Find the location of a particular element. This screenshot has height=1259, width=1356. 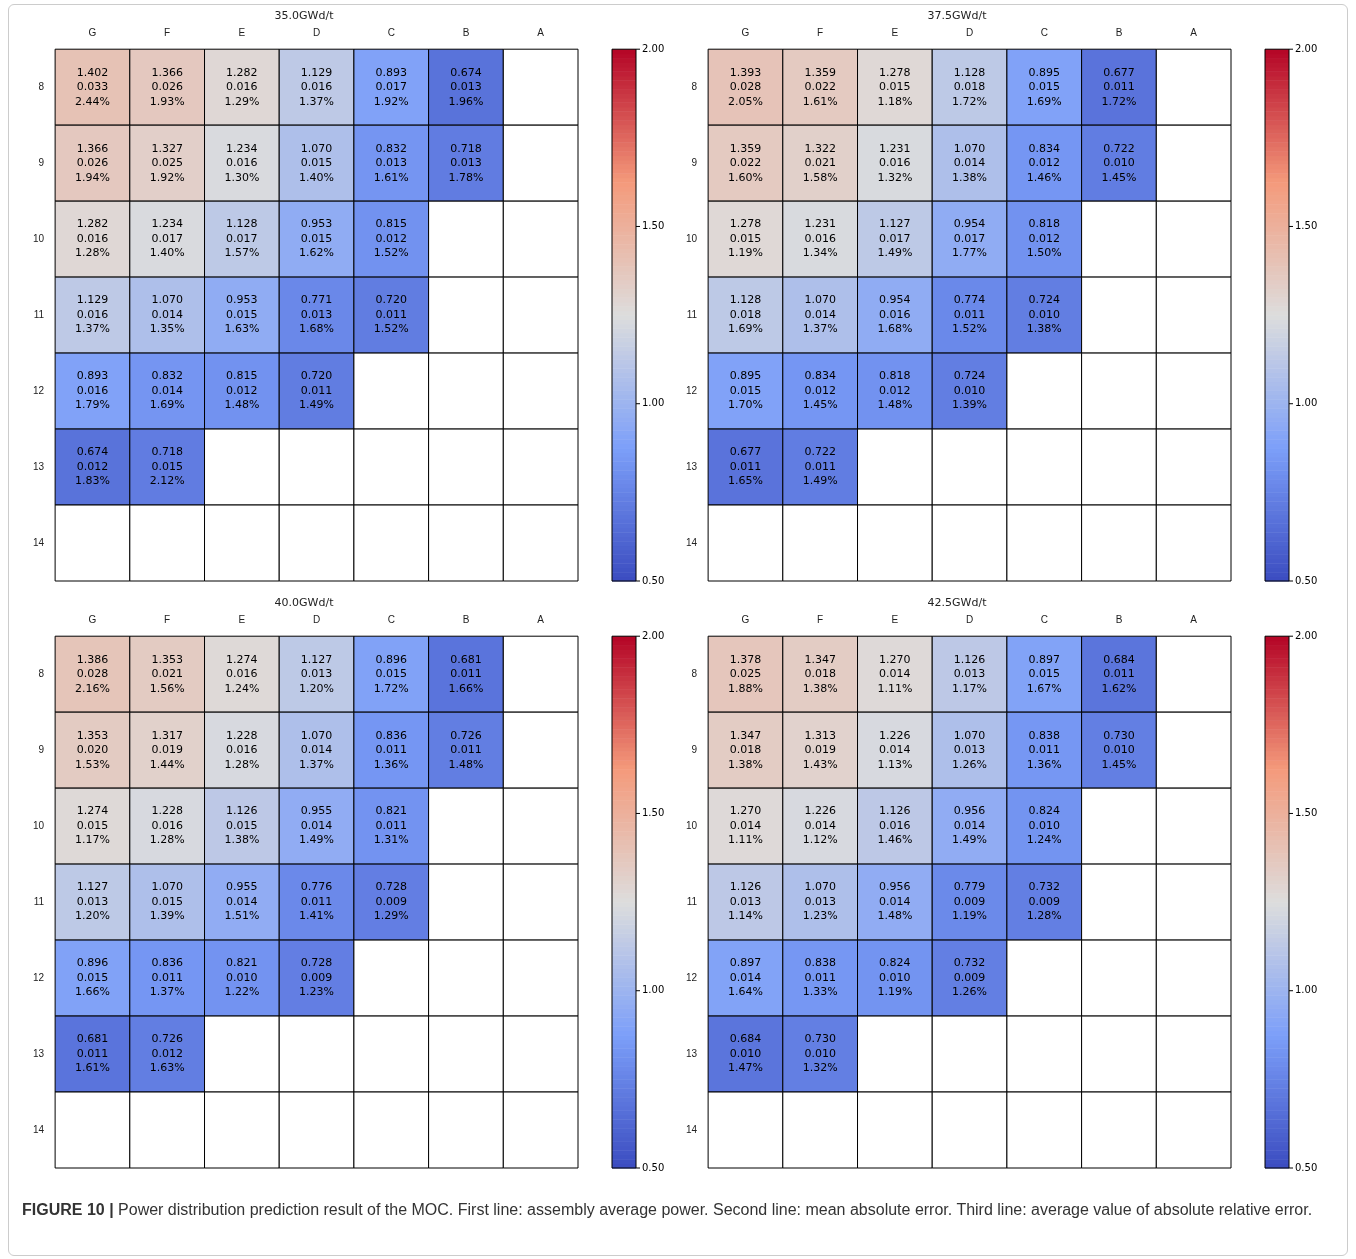

data-label: 1.353 0.020 1.53% is located at coordinates (92, 749).